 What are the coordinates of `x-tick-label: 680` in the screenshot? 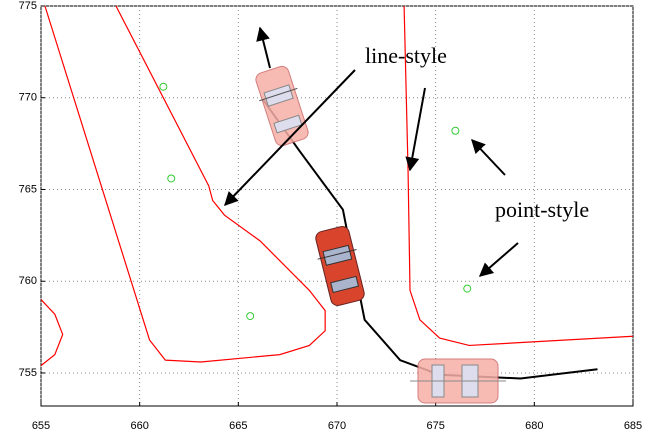 It's located at (534, 426).